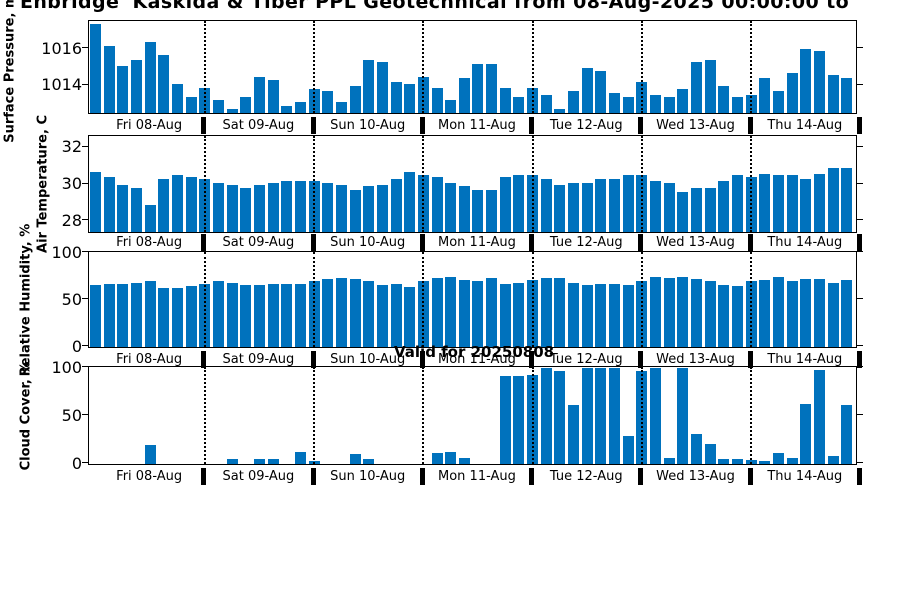 Image resolution: width=900 pixels, height=600 pixels. What do you see at coordinates (66, 367) in the screenshot?
I see `y-tick-label: 100` at bounding box center [66, 367].